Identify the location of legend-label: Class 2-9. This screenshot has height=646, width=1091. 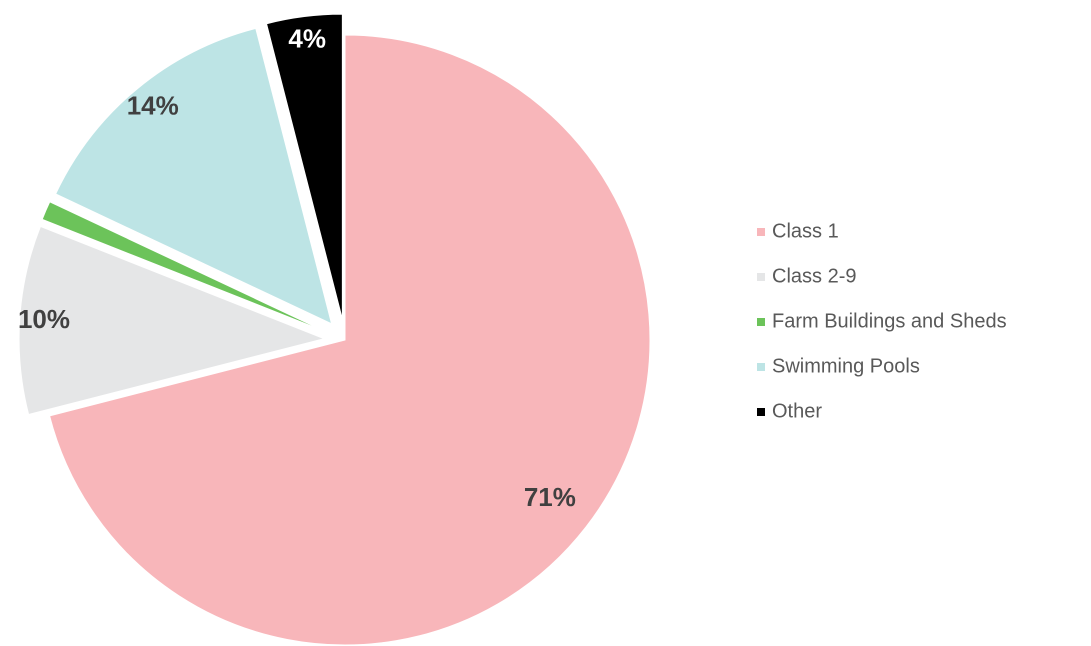
(814, 276).